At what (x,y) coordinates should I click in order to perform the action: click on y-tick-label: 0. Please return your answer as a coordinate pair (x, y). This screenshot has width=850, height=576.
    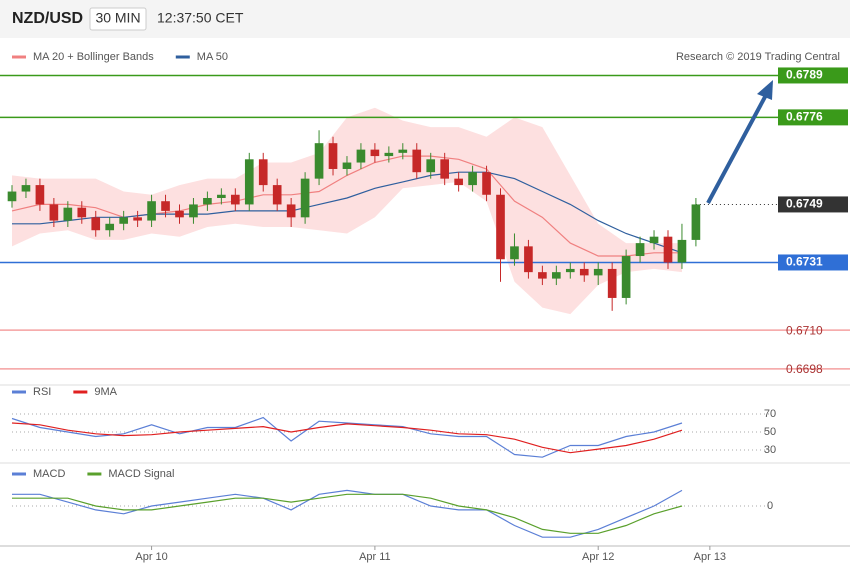
    Looking at the image, I should click on (770, 506).